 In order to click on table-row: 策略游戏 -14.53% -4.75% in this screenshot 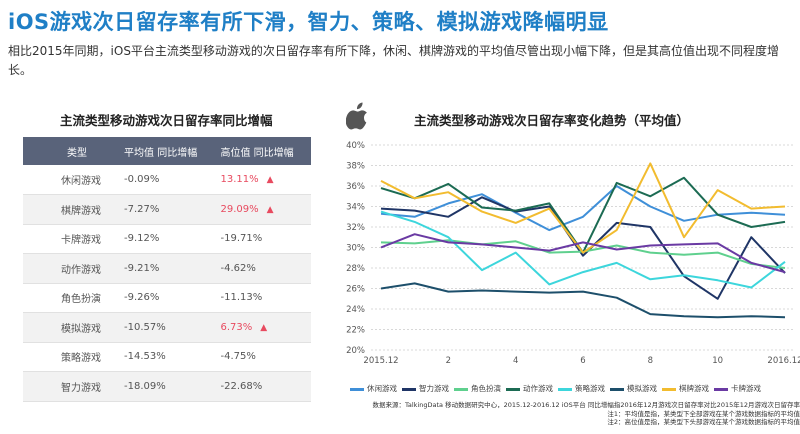, I will do `click(167, 357)`.